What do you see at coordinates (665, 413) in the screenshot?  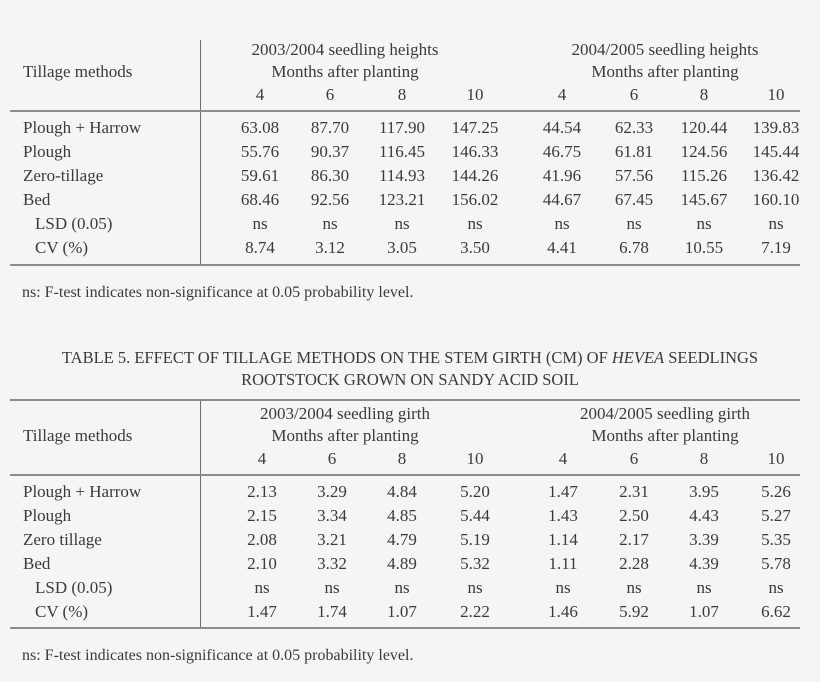 I see `group2-title: 2004/2005 seedling girth` at bounding box center [665, 413].